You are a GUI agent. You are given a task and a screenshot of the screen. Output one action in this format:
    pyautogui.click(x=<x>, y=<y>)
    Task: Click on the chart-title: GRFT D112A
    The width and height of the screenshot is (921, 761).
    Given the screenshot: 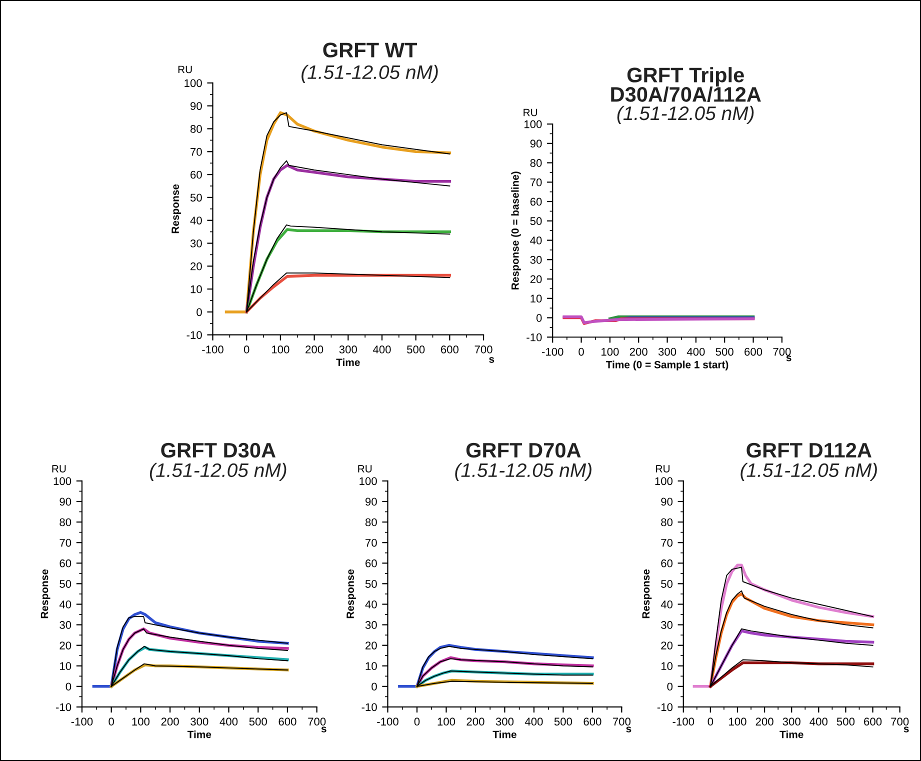 What is the action you would take?
    pyautogui.click(x=809, y=450)
    